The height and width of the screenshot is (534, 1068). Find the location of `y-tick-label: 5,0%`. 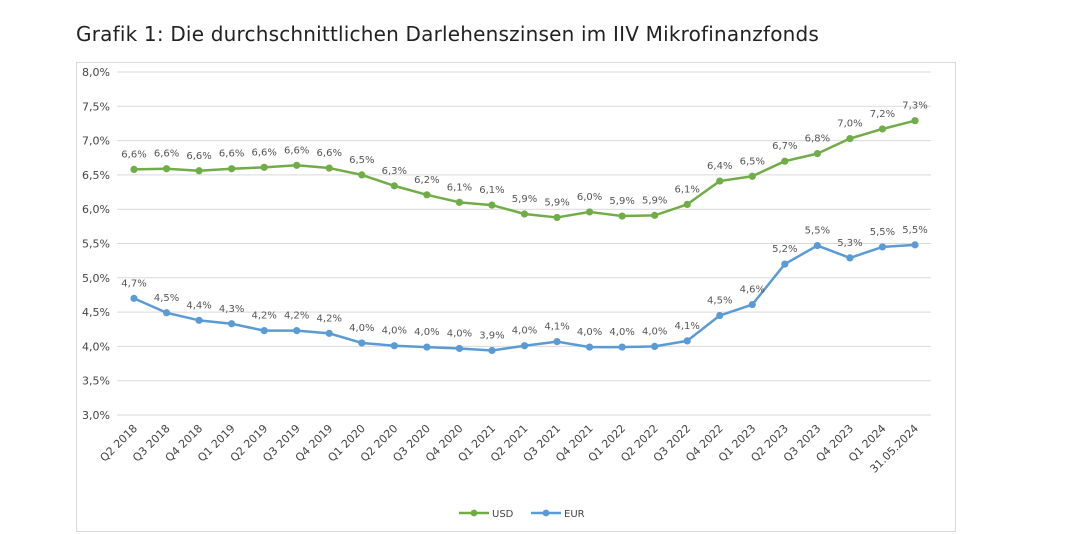

y-tick-label: 5,0% is located at coordinates (96, 278).